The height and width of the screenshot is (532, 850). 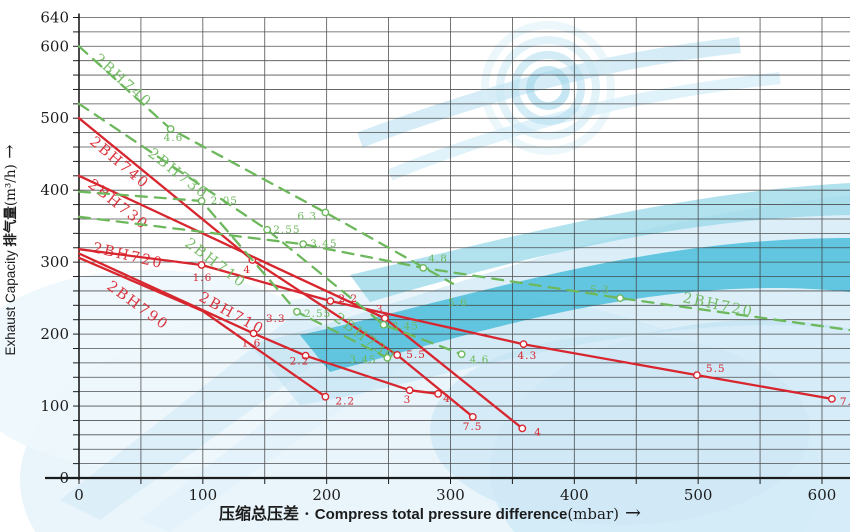 I want to click on annotation-label: 3.3, so click(x=276, y=319).